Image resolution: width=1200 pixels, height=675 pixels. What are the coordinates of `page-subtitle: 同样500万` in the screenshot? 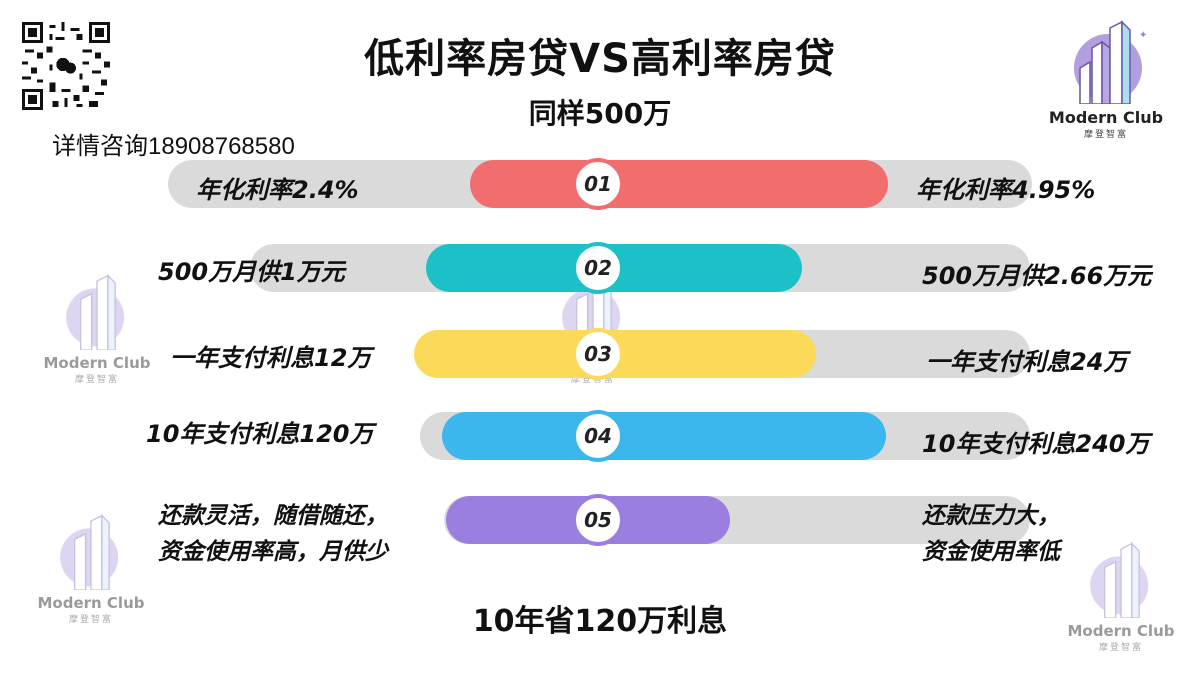 It's located at (600, 113).